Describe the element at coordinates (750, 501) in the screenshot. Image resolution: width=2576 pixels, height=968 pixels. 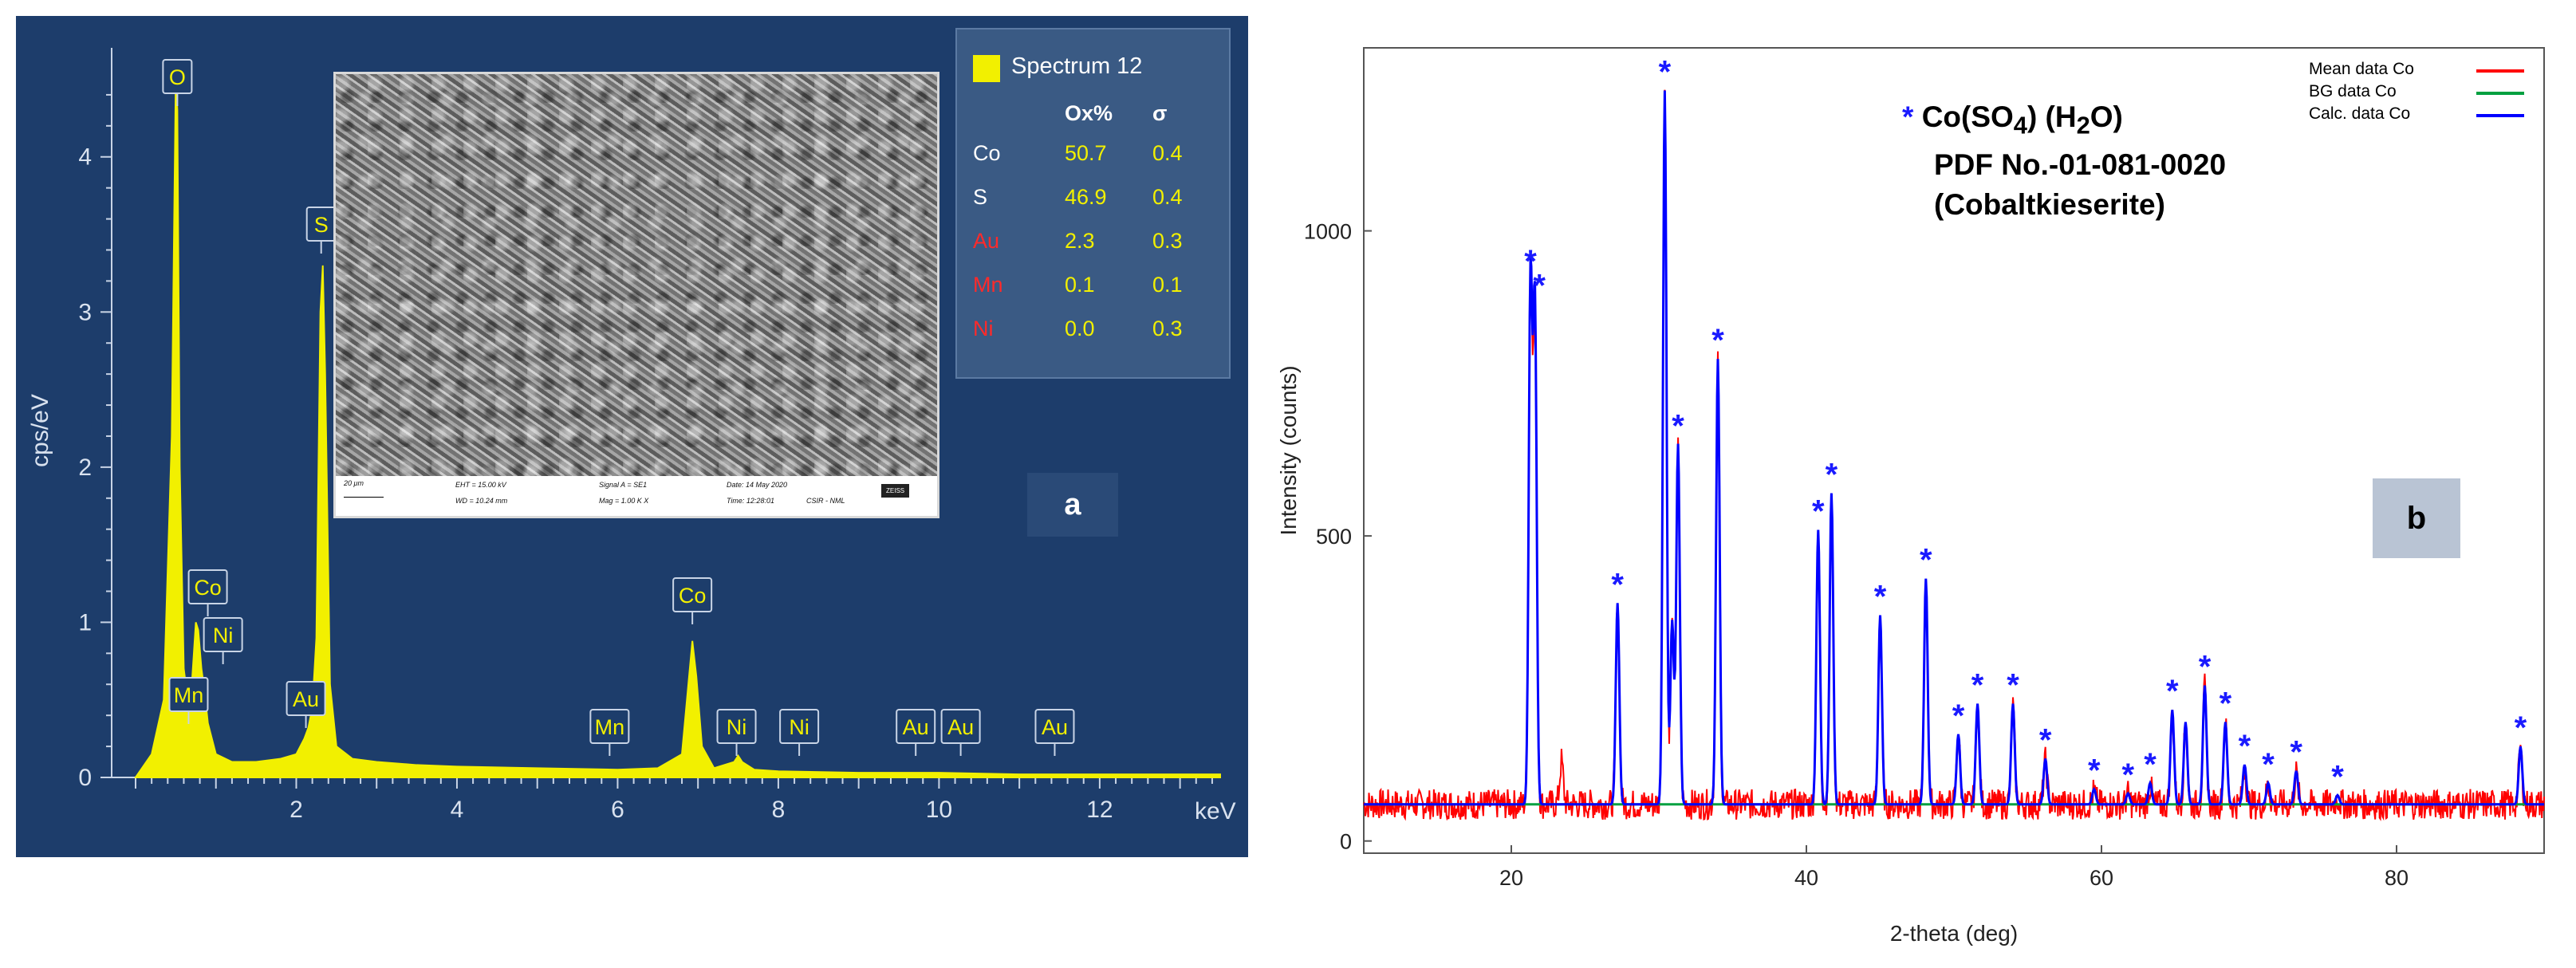
I see `sem-time: Time: 12:28:01` at that location.